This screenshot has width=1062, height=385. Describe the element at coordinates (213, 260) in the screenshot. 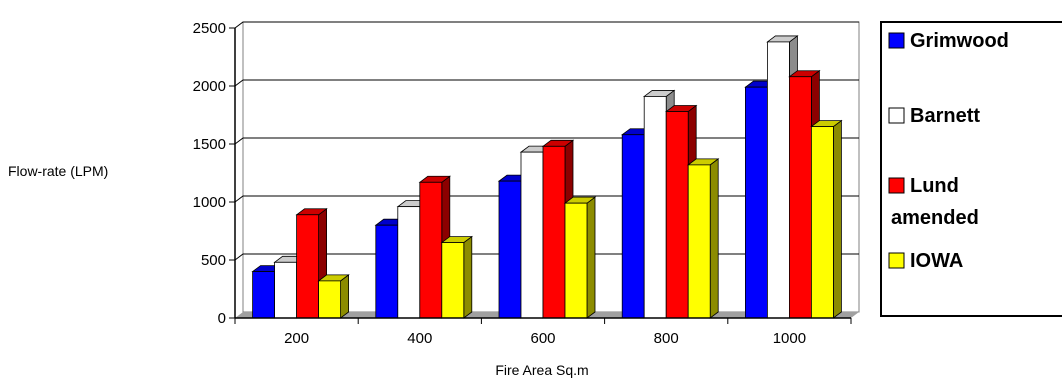

I see `y-tick-label: 500` at that location.